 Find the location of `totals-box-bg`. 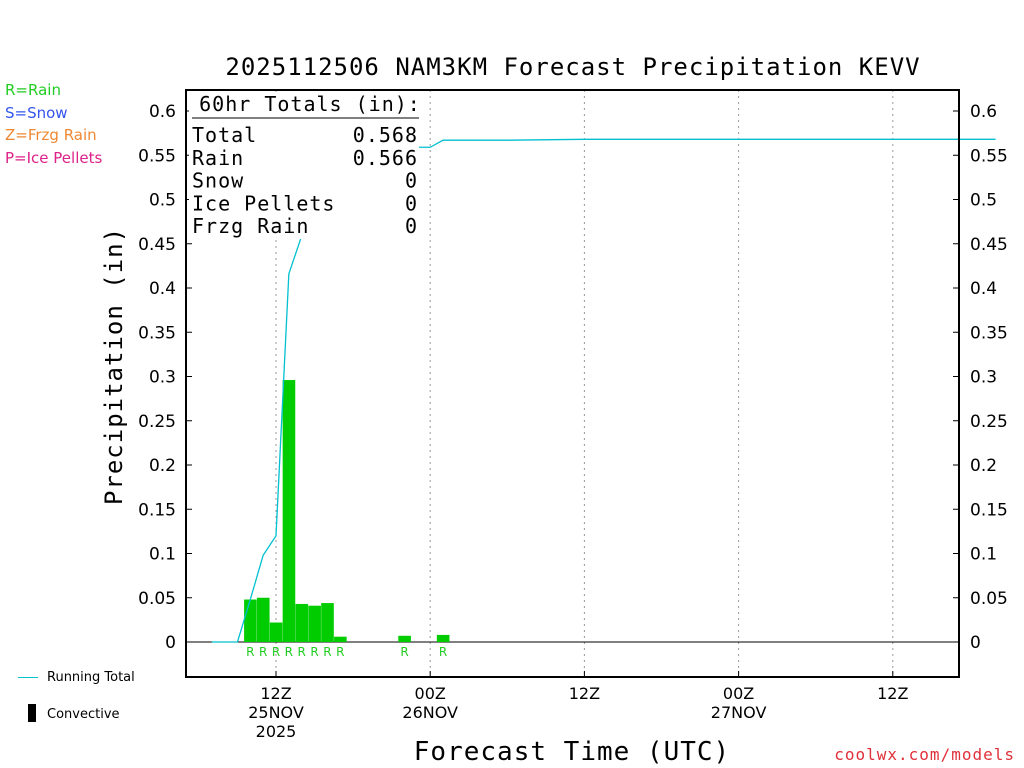

totals-box-bg is located at coordinates (304, 166).